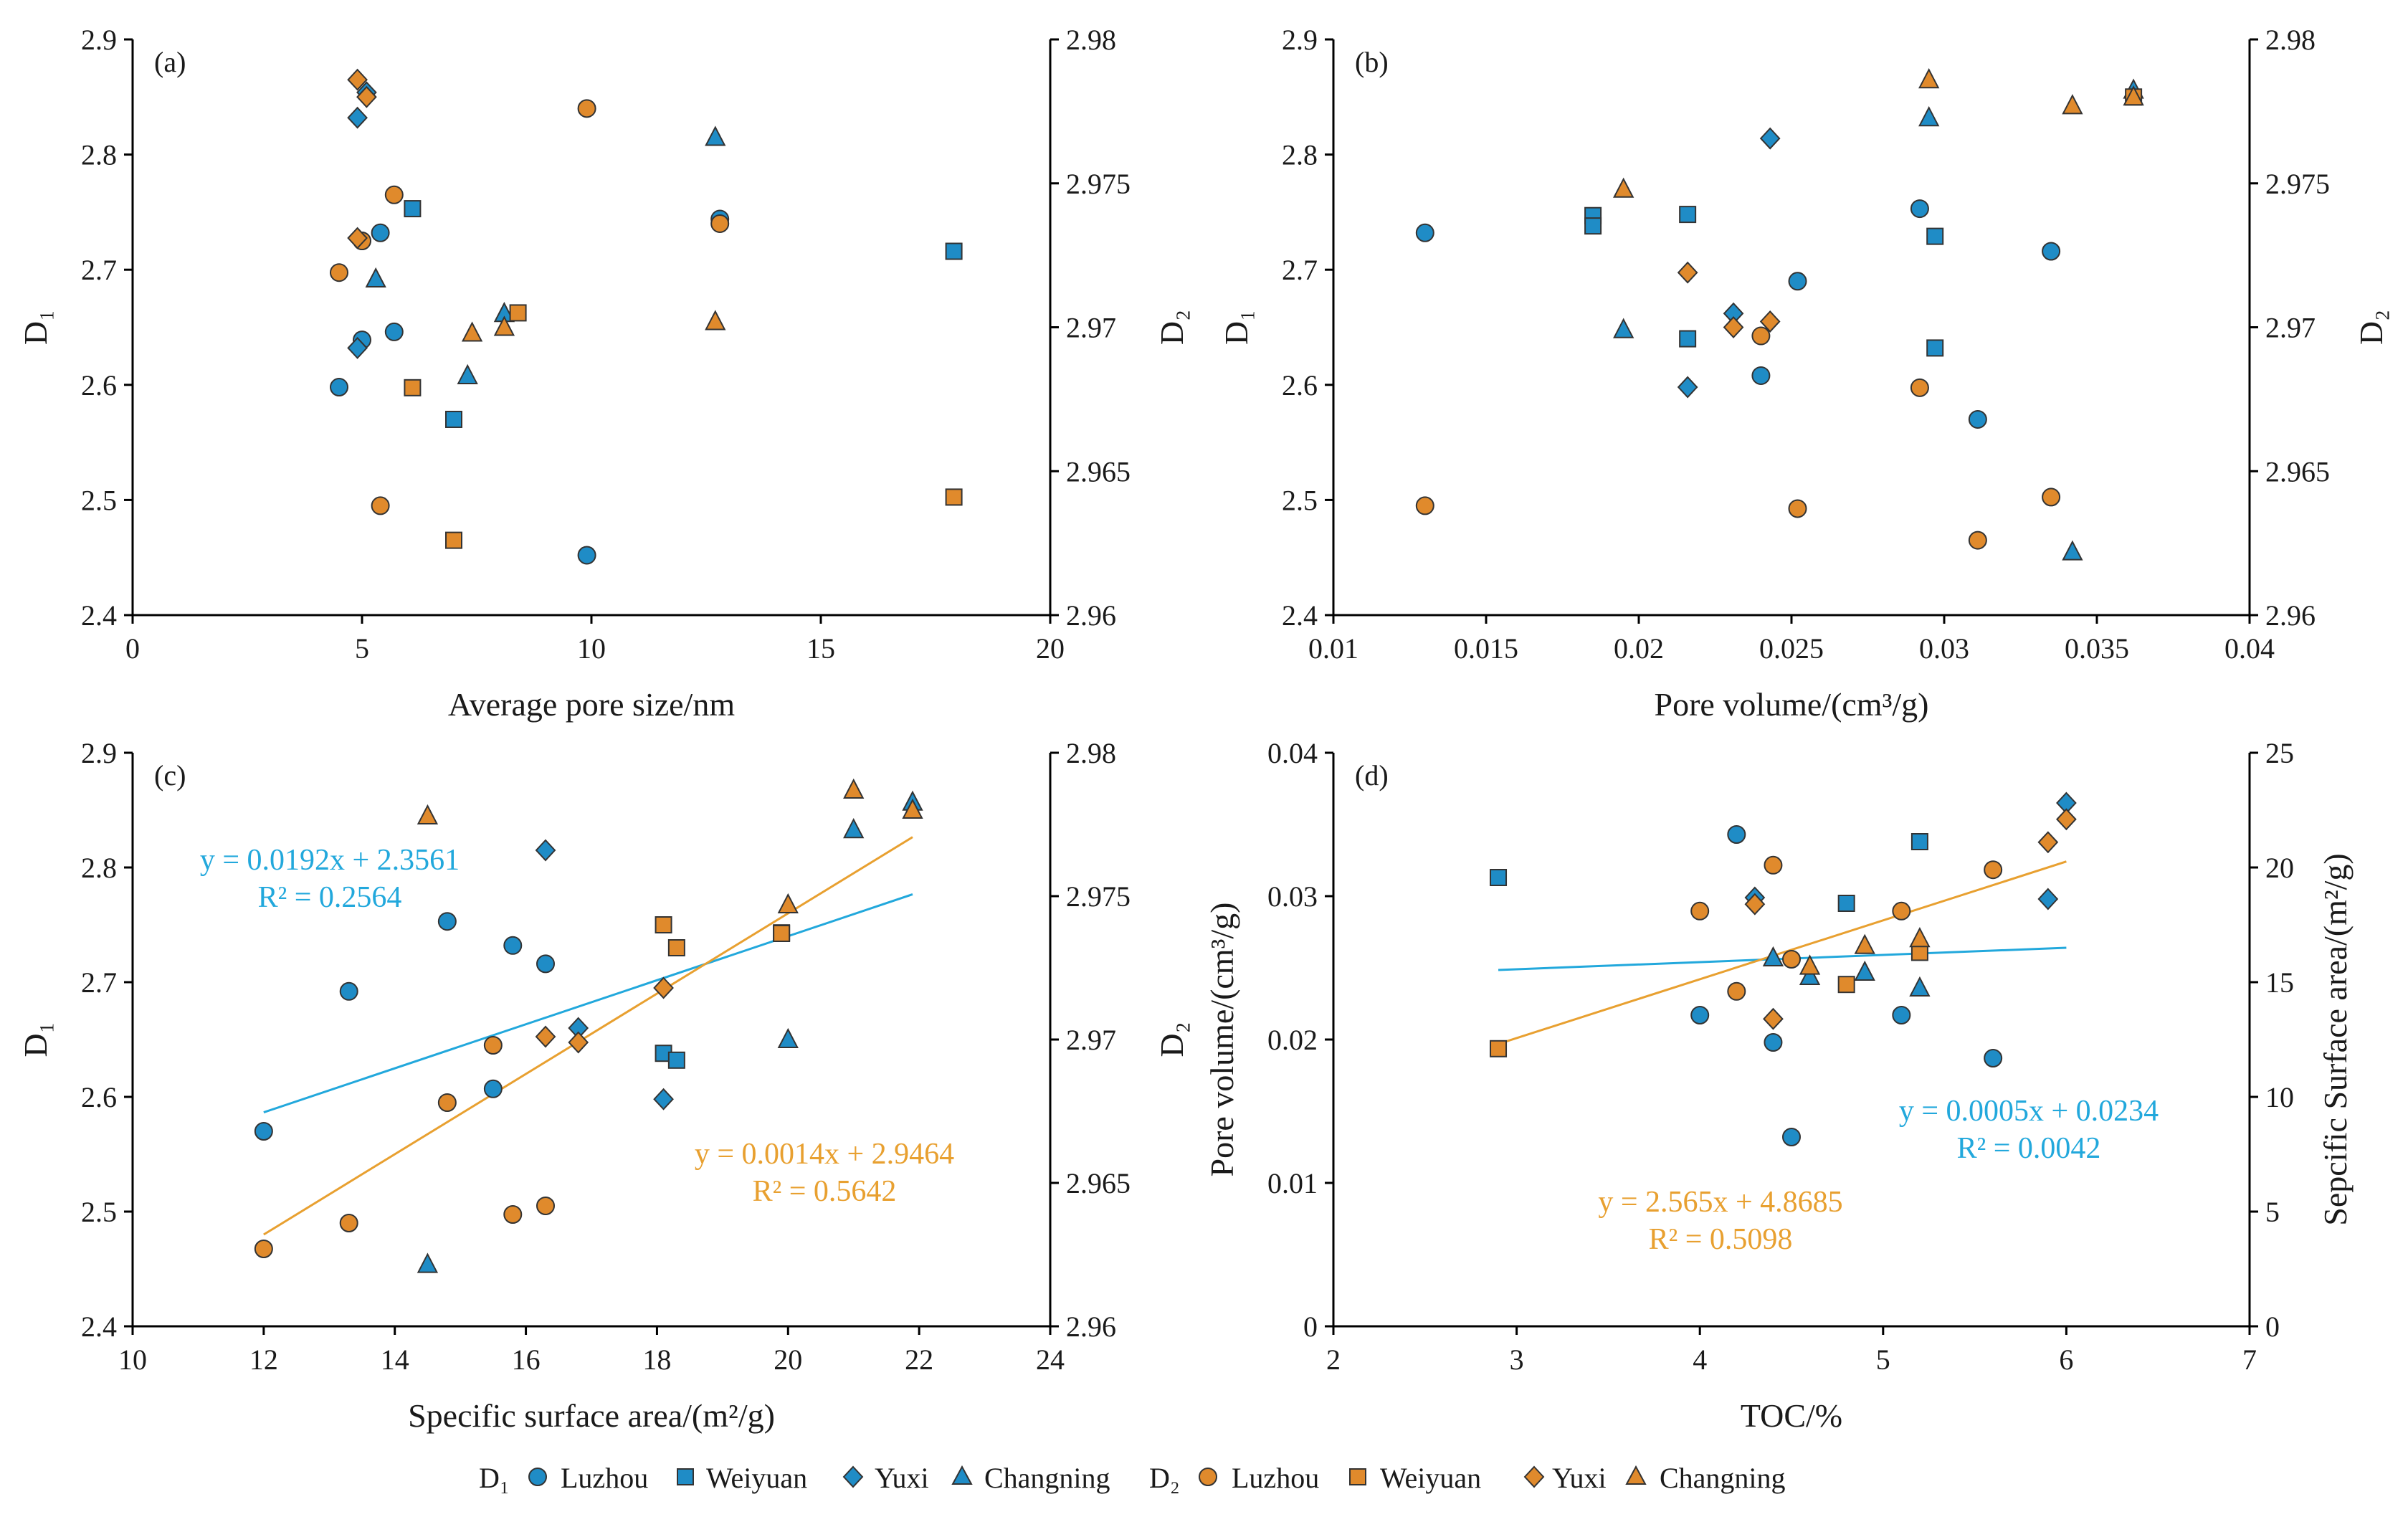 This screenshot has height=1517, width=2408. What do you see at coordinates (2029, 1111) in the screenshot?
I see `regression-label: y = 0.0005x + 0.0234` at bounding box center [2029, 1111].